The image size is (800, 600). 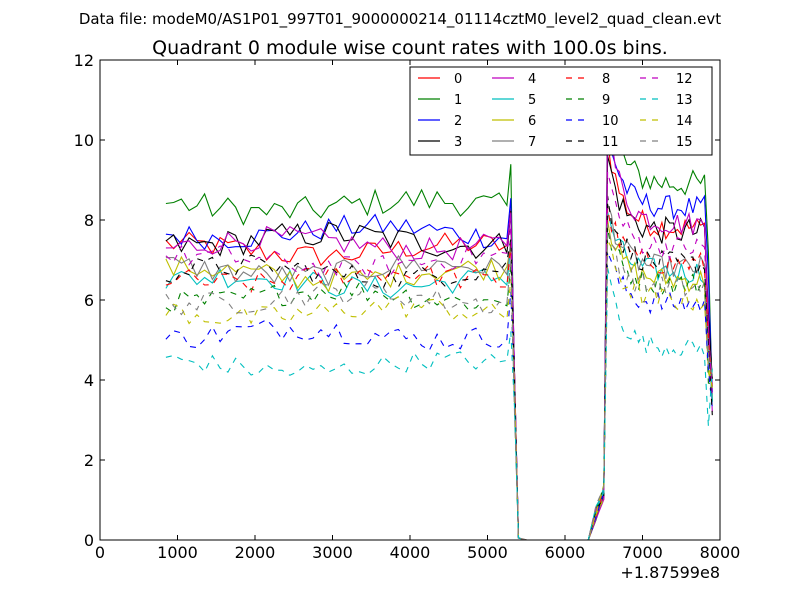 I want to click on legend-label-6: 6, so click(x=532, y=121).